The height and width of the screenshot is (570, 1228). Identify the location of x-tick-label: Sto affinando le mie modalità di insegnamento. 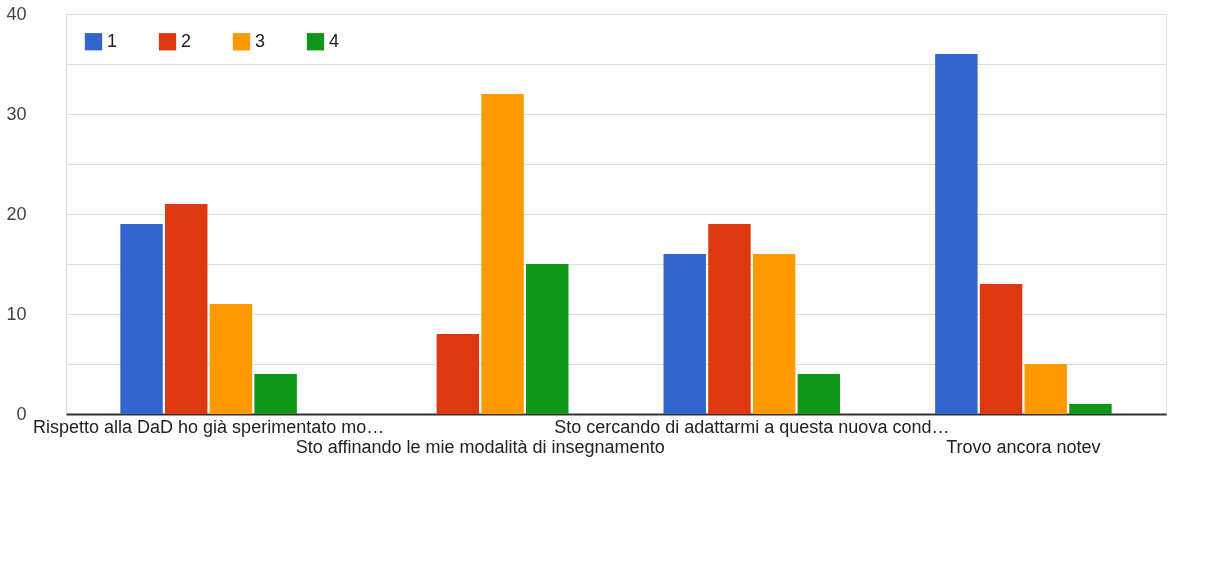
(480, 446).